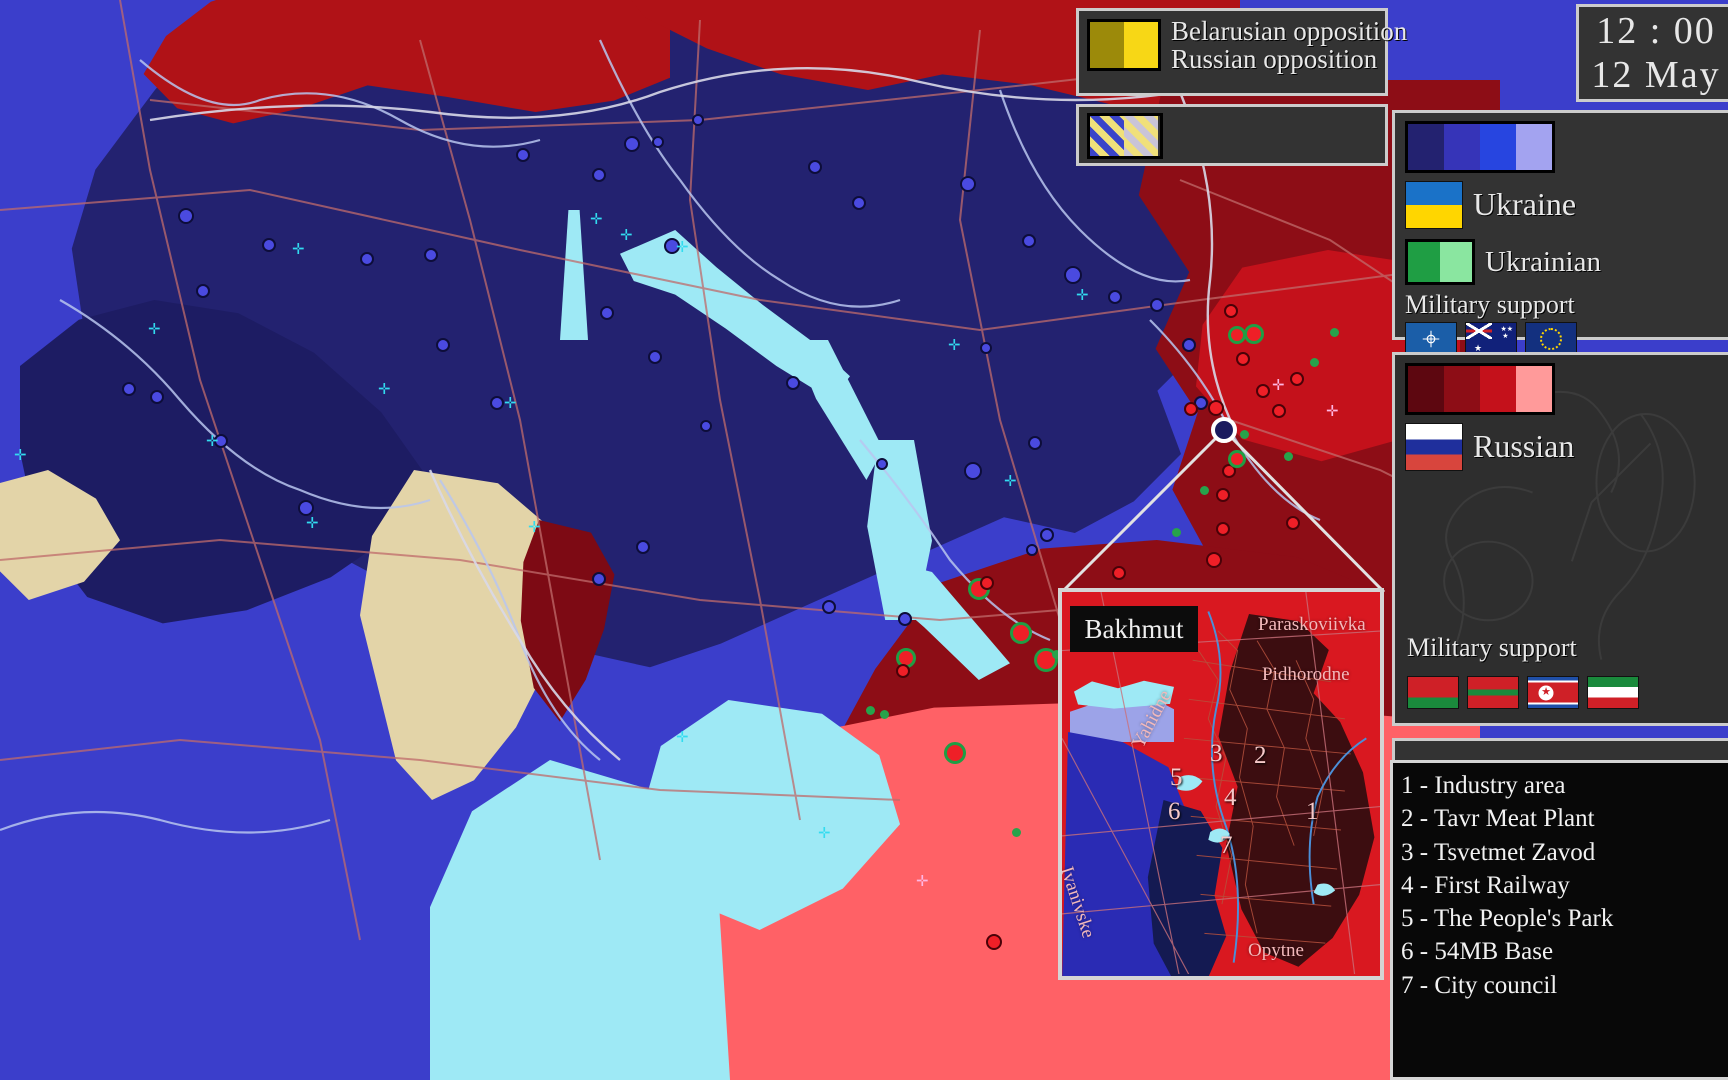 The image size is (1728, 1080). What do you see at coordinates (1433, 692) in the screenshot?
I see `belarus-flag-icon` at bounding box center [1433, 692].